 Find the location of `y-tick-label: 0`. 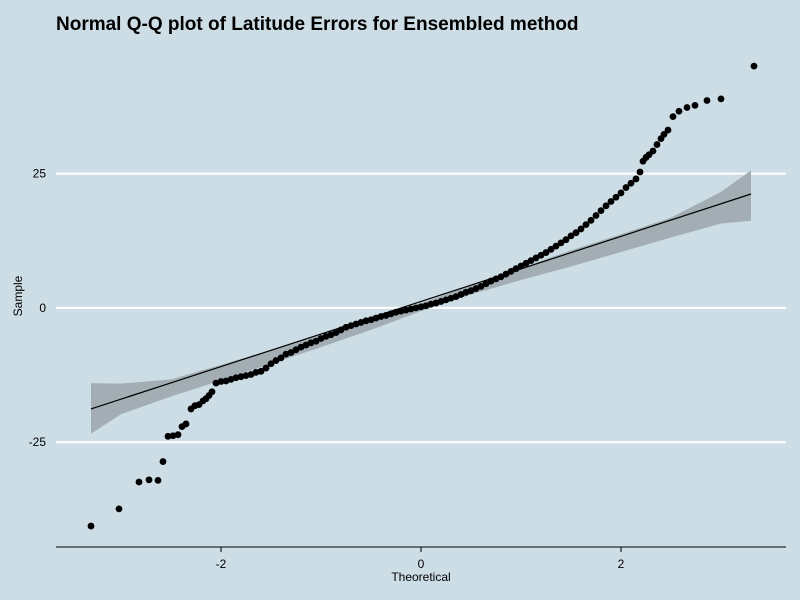

y-tick-label: 0 is located at coordinates (42, 308).